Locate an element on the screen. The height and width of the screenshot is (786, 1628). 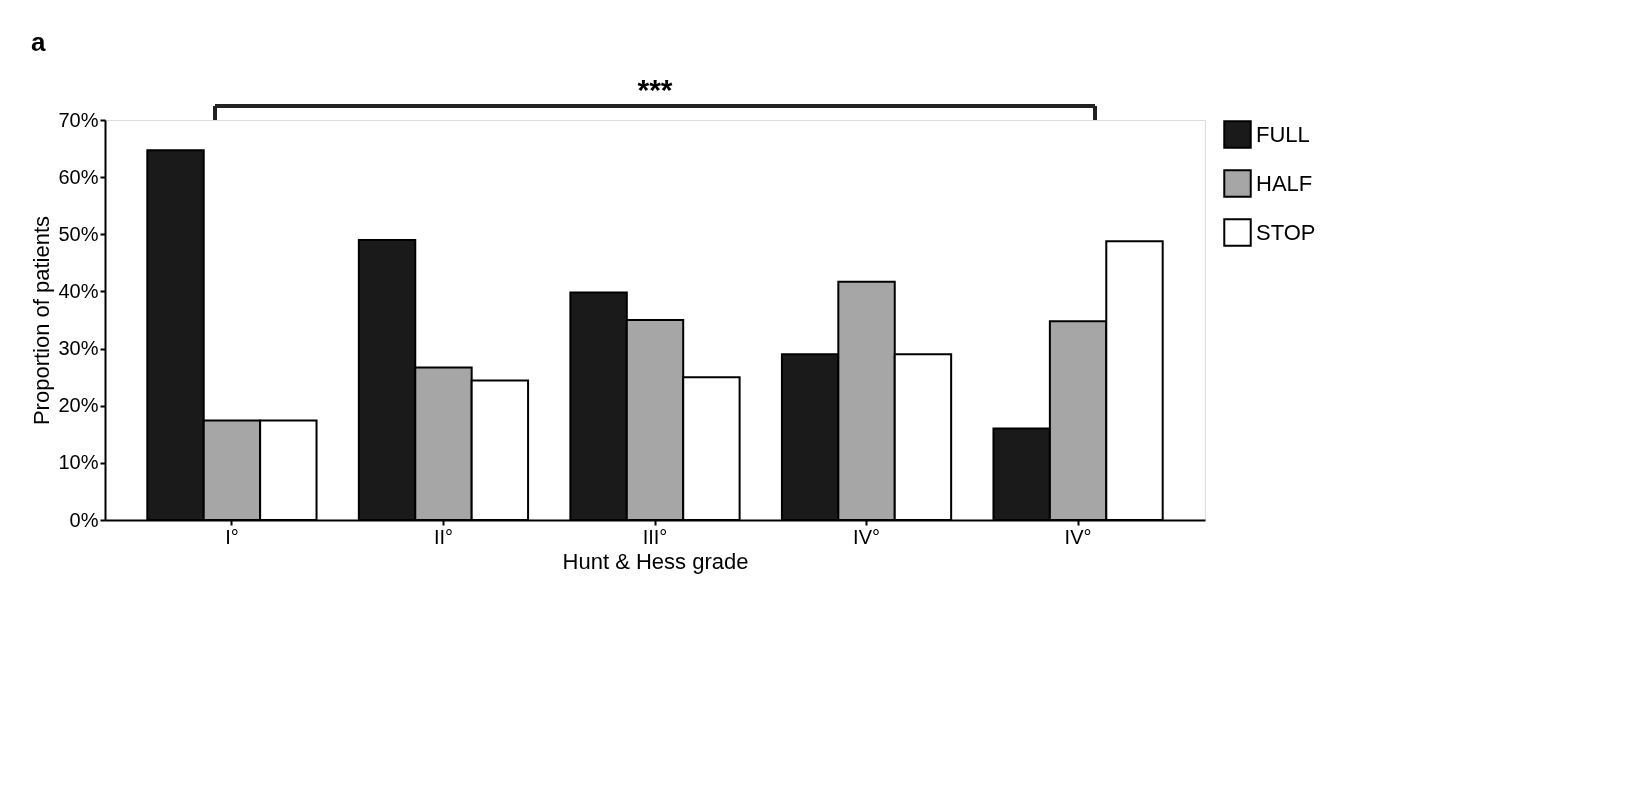
legend-label: HALF is located at coordinates (1284, 183).